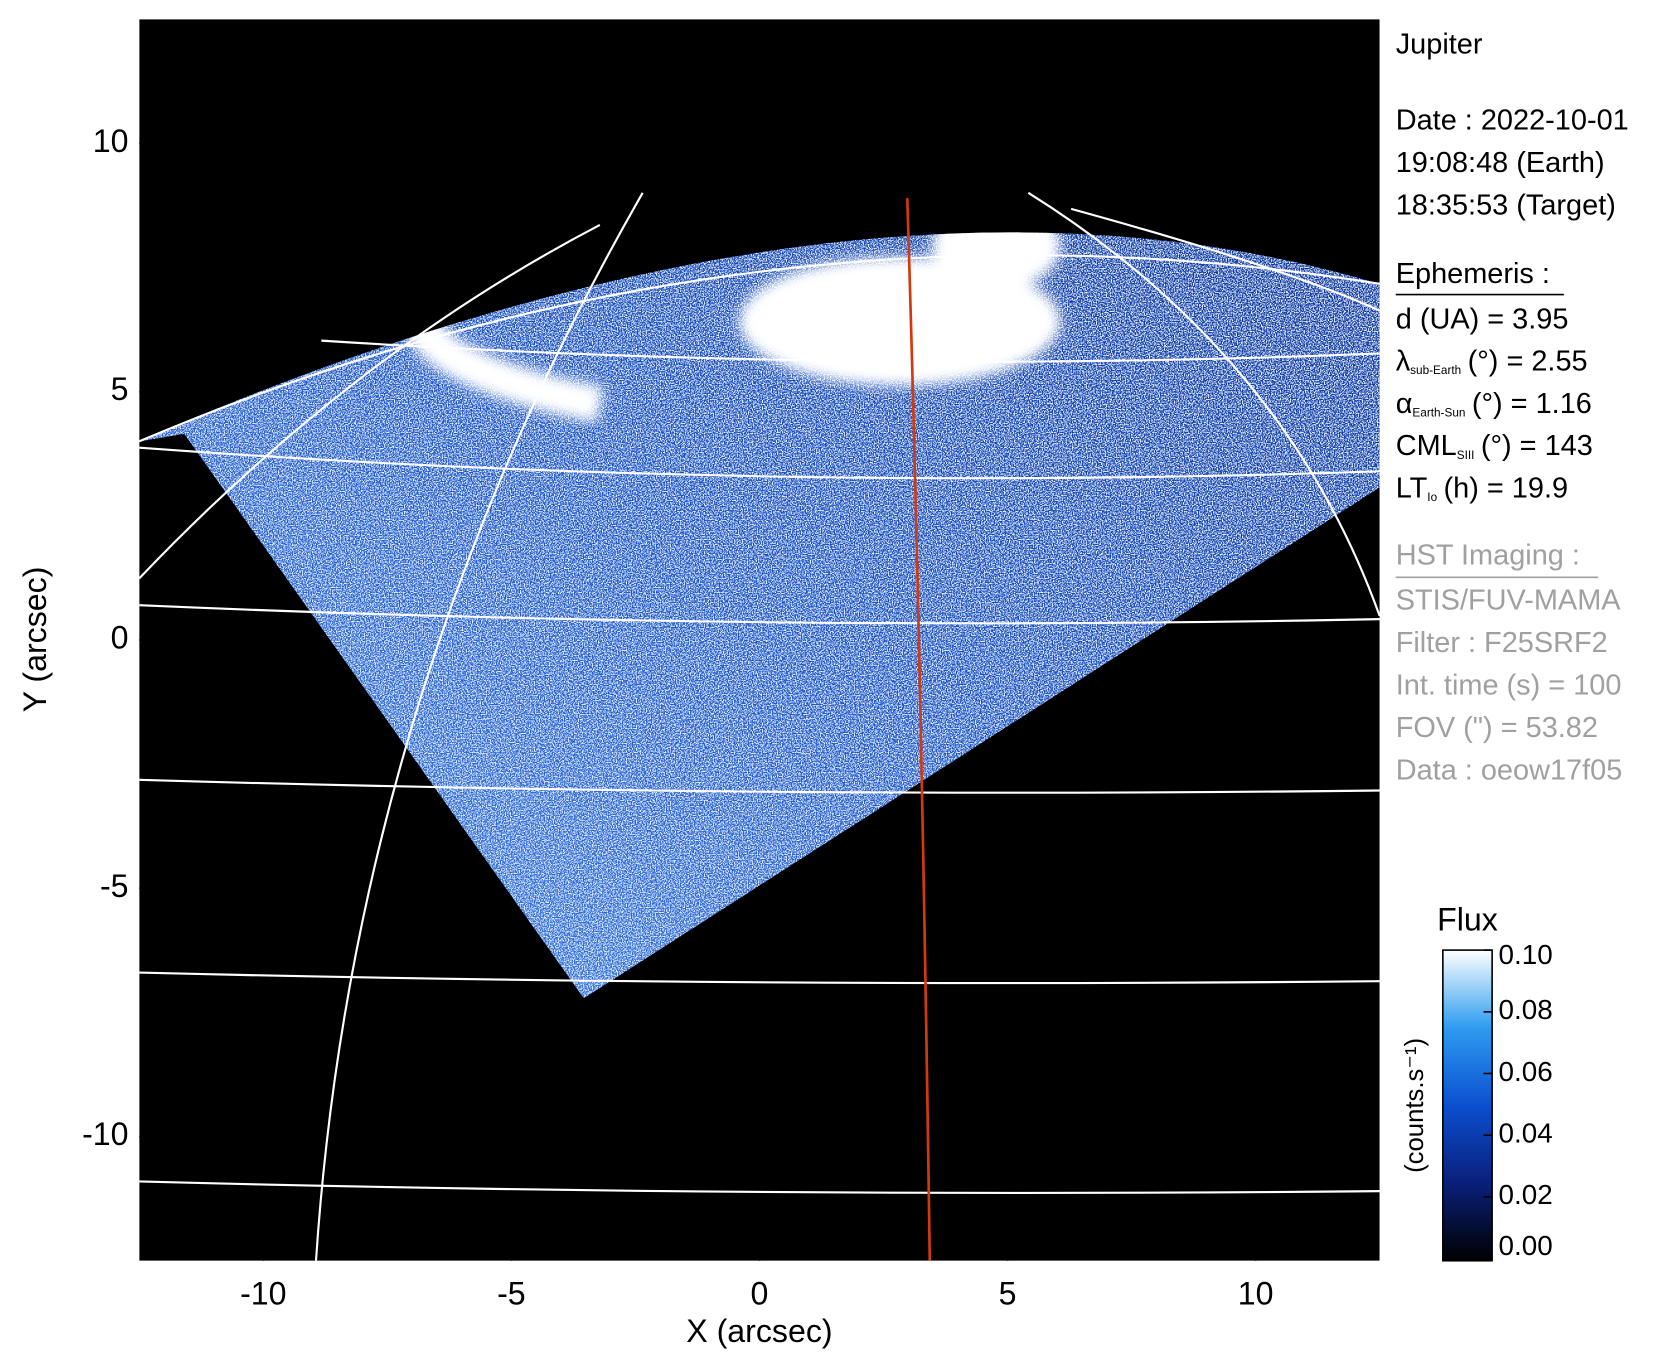 This screenshot has height=1367, width=1671. What do you see at coordinates (1512, 121) in the screenshot?
I see `date-line: Date : 2022-10-01` at bounding box center [1512, 121].